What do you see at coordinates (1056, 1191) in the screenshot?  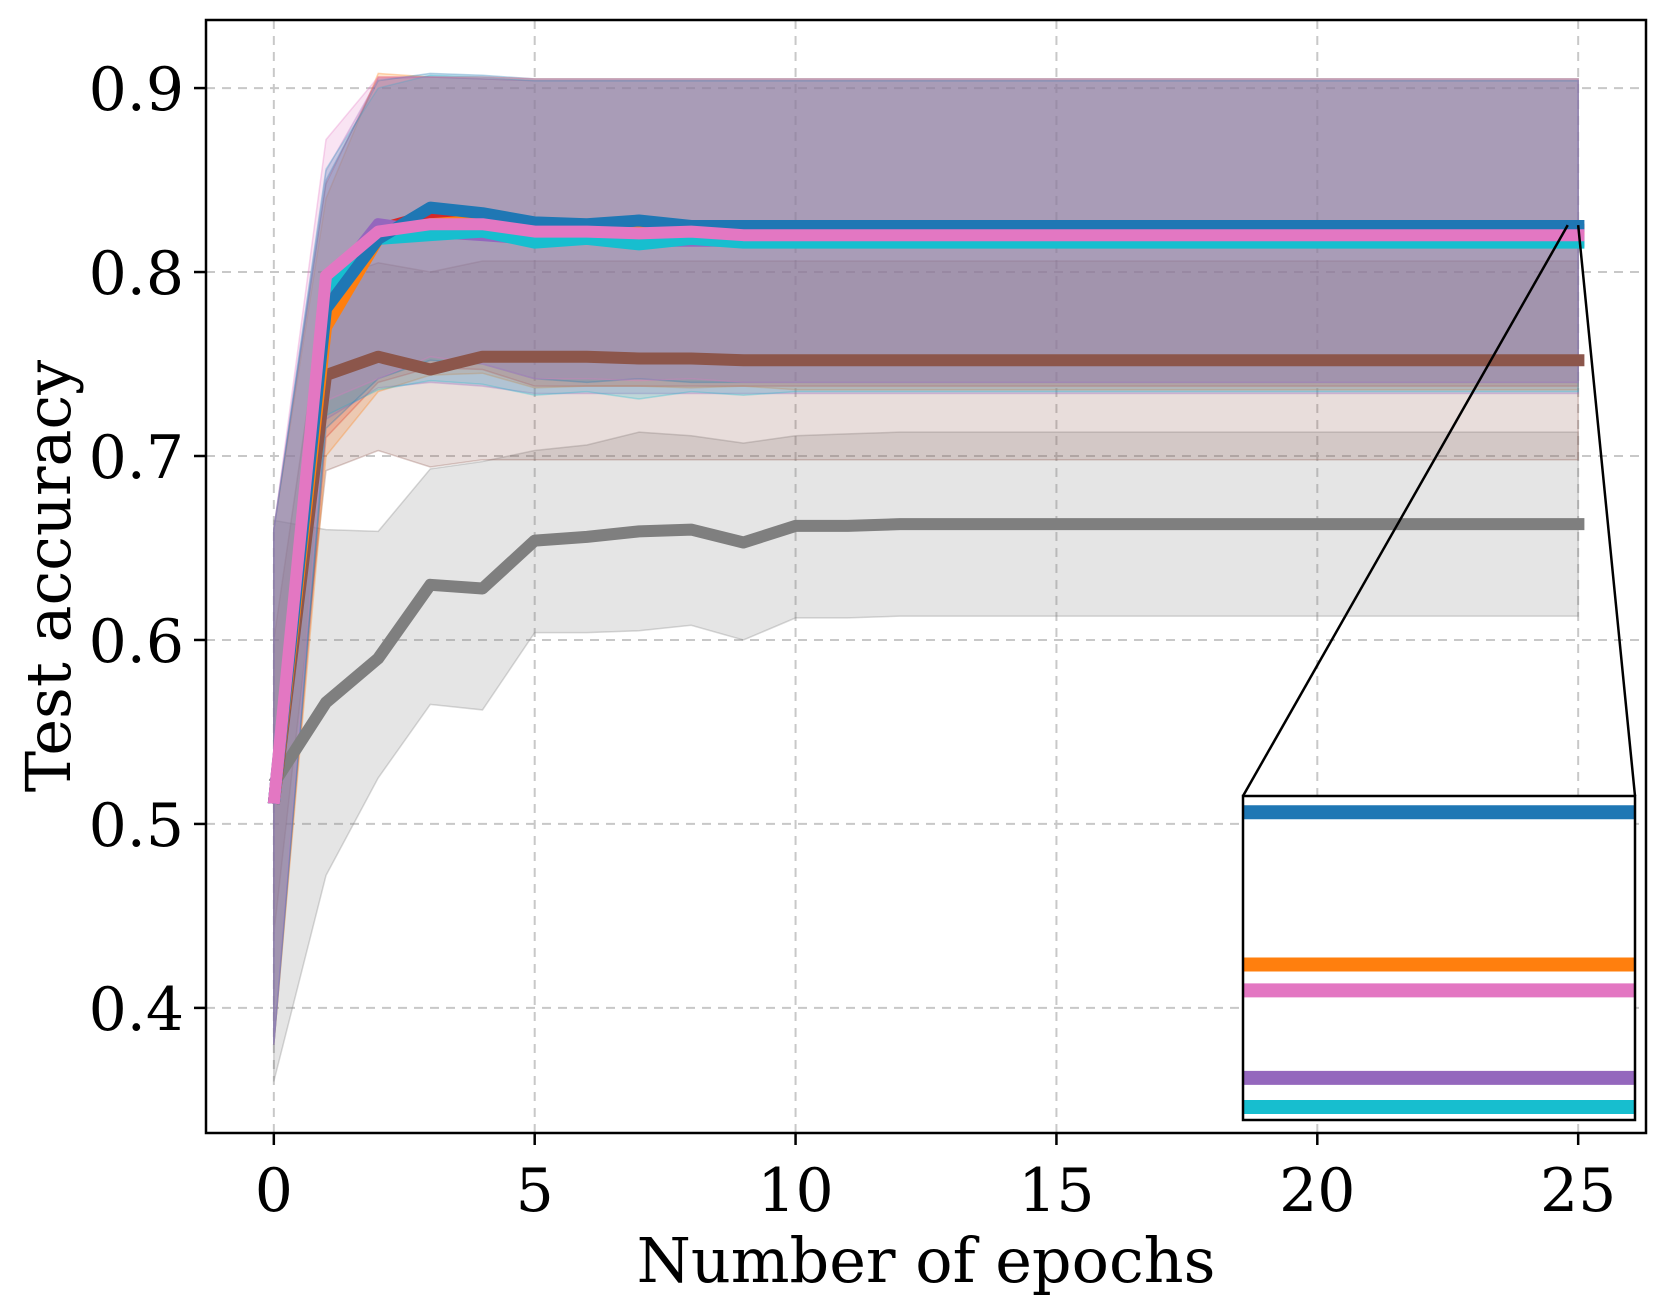 I see `x-tick-label-3: 15` at bounding box center [1056, 1191].